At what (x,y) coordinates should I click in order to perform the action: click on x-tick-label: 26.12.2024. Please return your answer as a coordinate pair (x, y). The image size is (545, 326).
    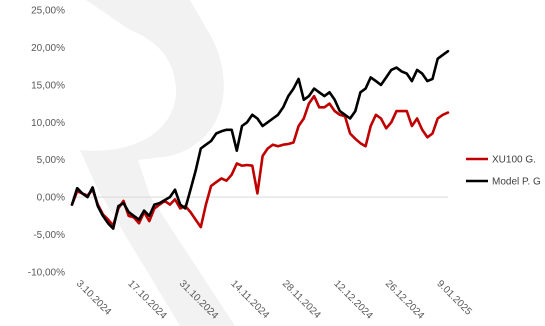
    Looking at the image, I should click on (404, 299).